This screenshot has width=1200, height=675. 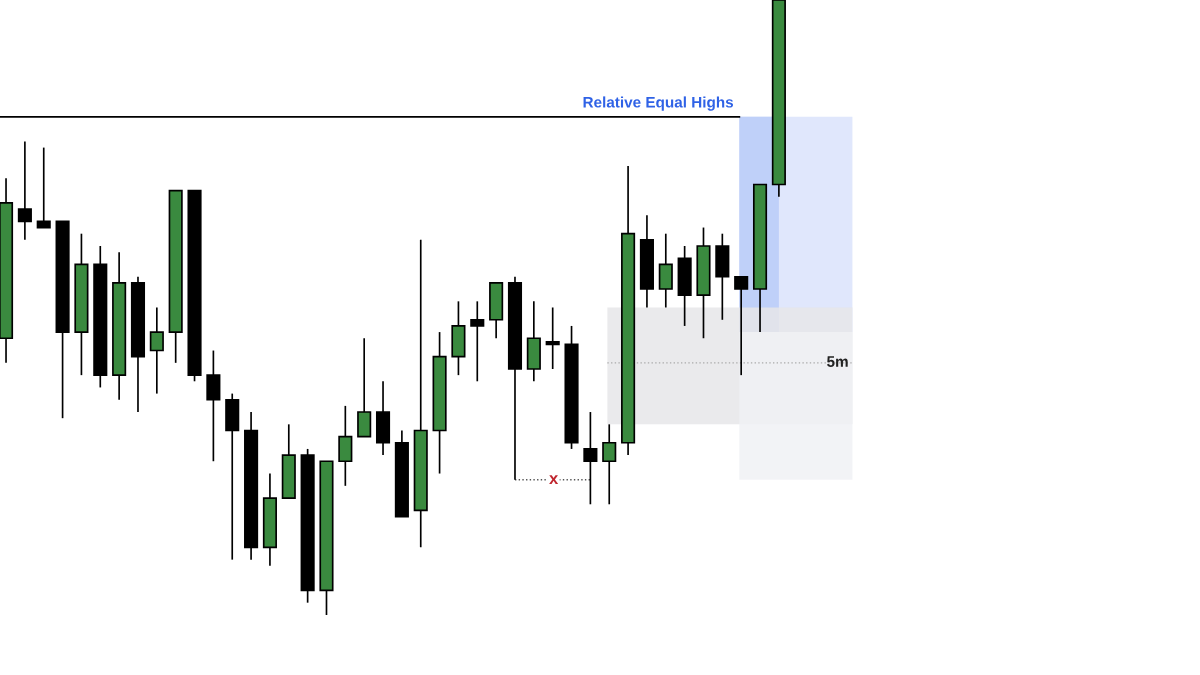 I want to click on ref-line-label: Relative Equal Highs, so click(x=658, y=103).